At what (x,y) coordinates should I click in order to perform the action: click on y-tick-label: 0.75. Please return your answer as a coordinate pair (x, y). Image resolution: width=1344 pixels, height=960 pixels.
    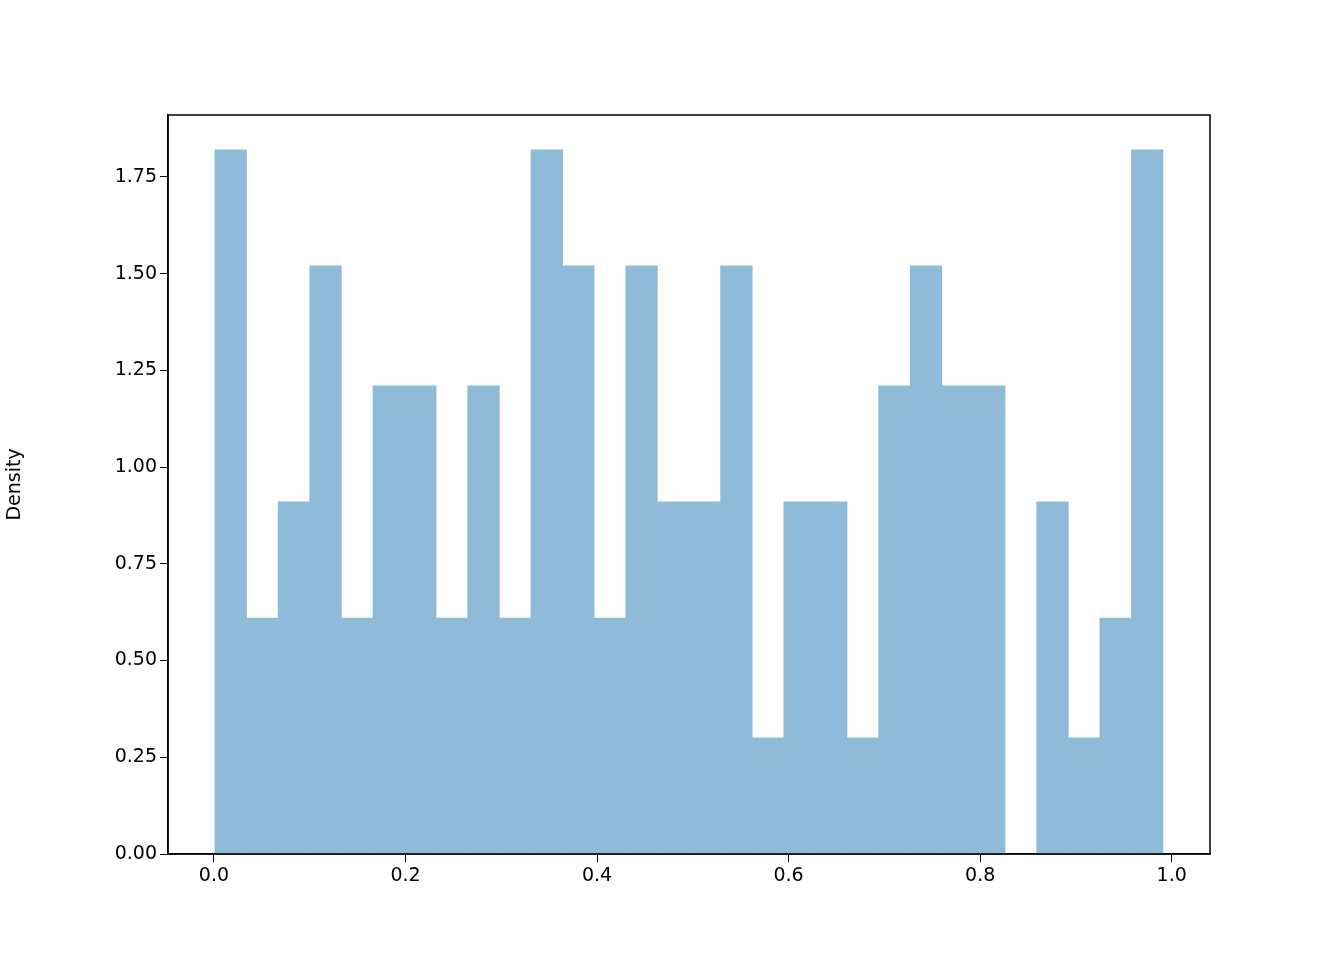
    Looking at the image, I should click on (135, 561).